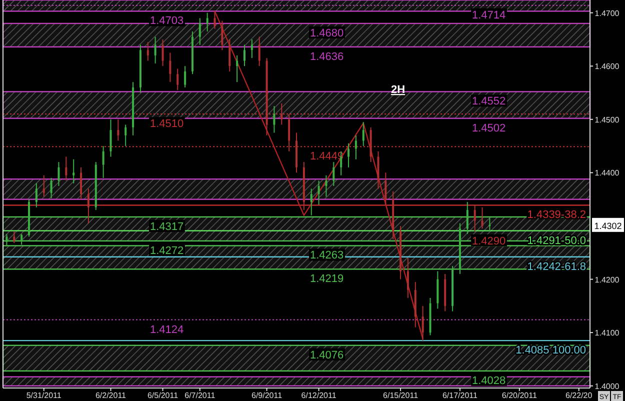 The image size is (625, 401). I want to click on annotation: 1.4124, so click(167, 330).